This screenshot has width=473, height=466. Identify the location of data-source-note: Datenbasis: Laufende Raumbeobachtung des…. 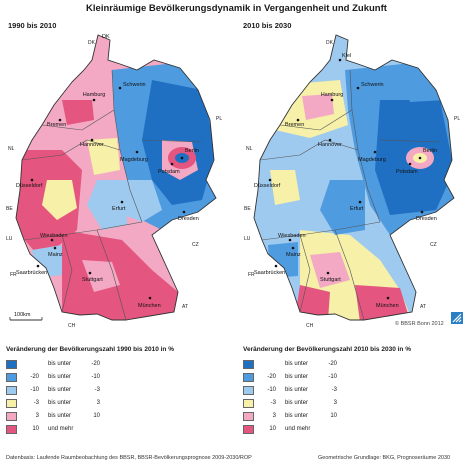
(129, 458).